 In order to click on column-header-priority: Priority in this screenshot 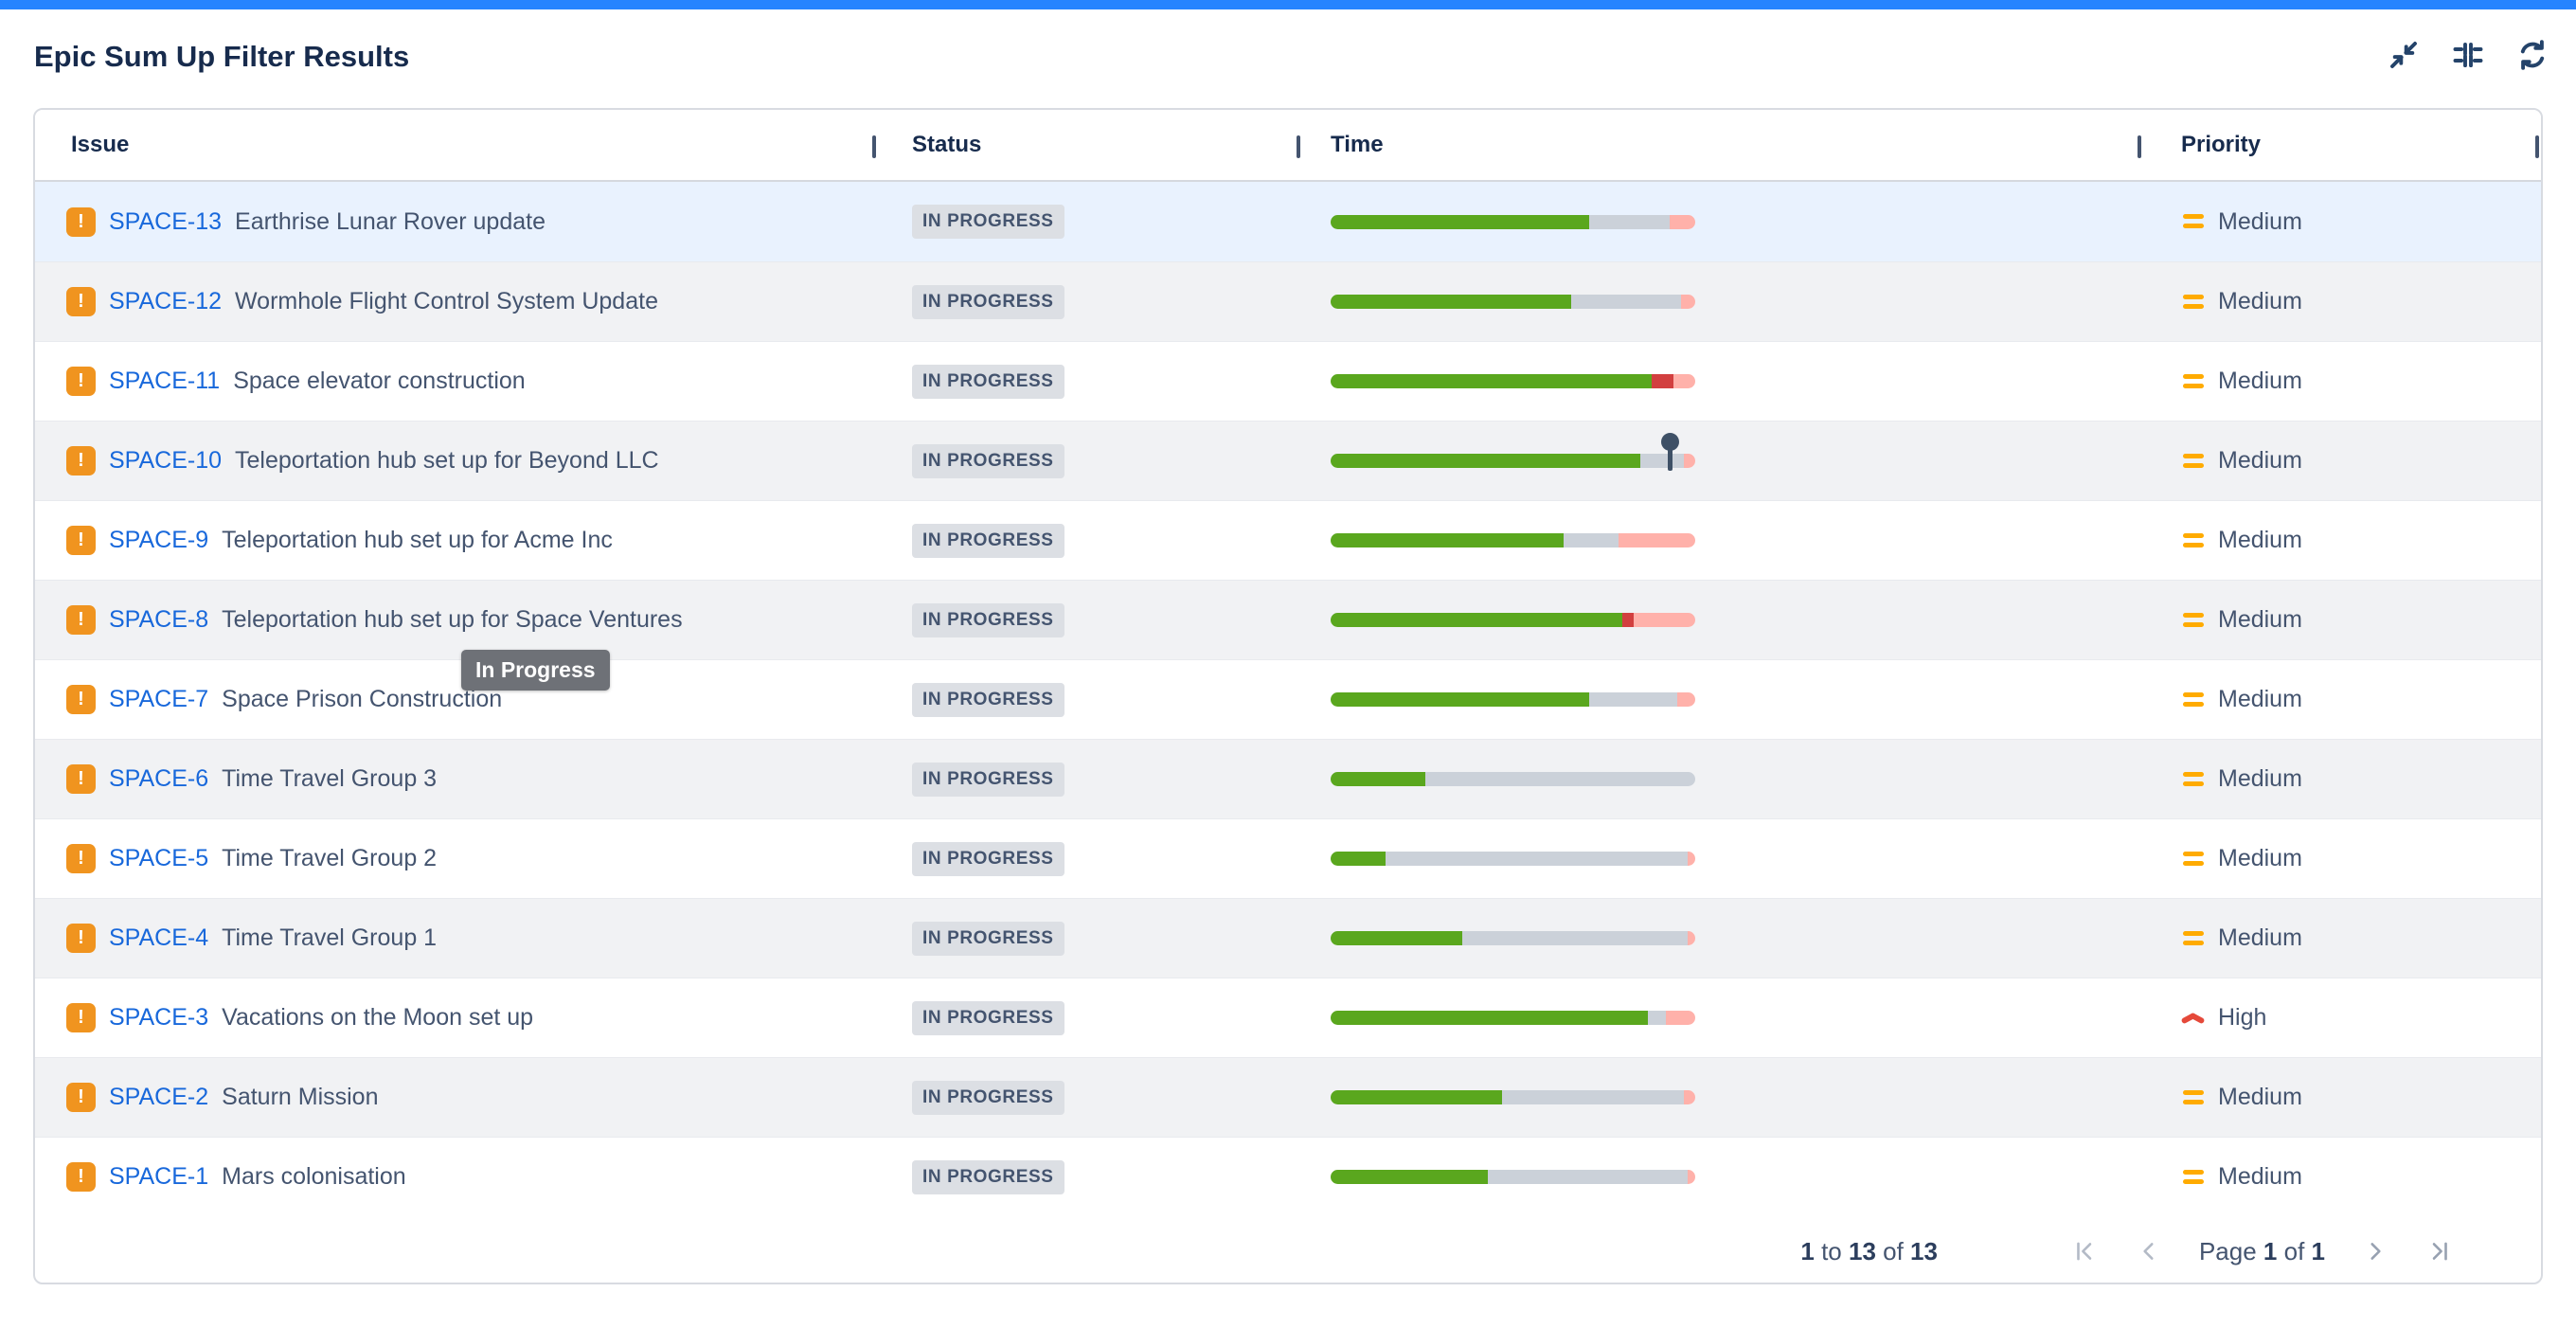, I will do `click(2221, 144)`.